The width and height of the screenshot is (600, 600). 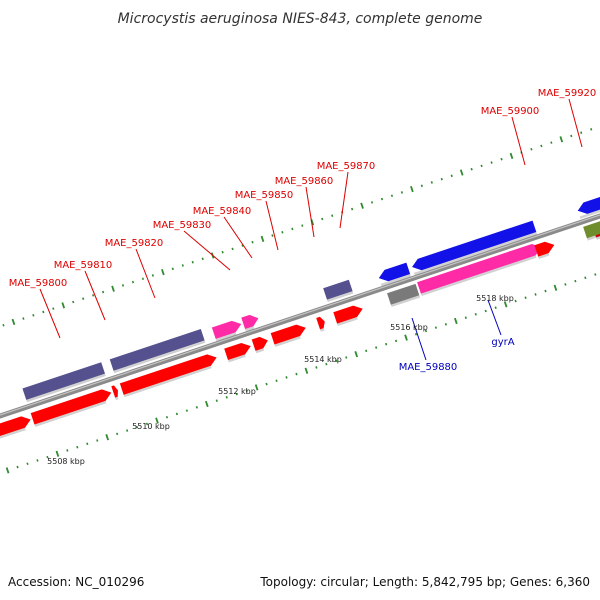 What do you see at coordinates (222, 211) in the screenshot?
I see `gene-label: MAE_59840` at bounding box center [222, 211].